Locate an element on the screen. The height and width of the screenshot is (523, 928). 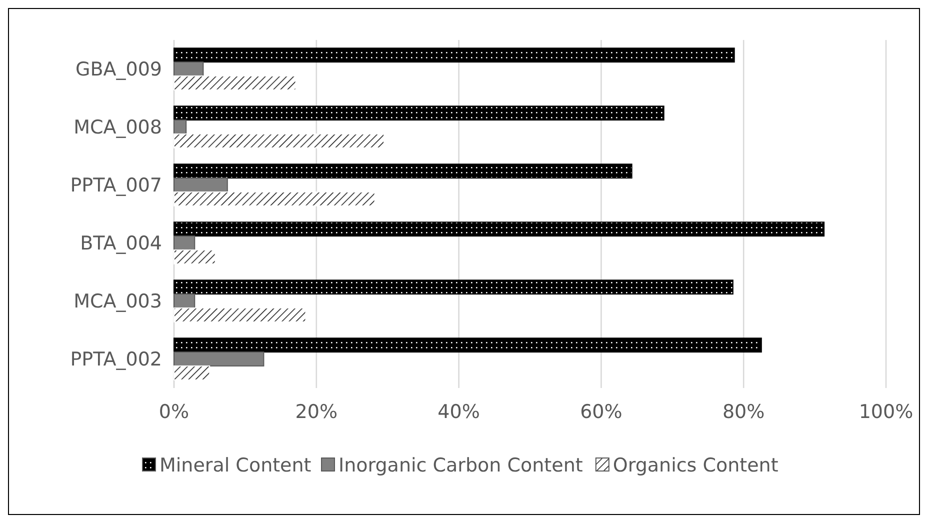
x-tick-label: 100% is located at coordinates (886, 412).